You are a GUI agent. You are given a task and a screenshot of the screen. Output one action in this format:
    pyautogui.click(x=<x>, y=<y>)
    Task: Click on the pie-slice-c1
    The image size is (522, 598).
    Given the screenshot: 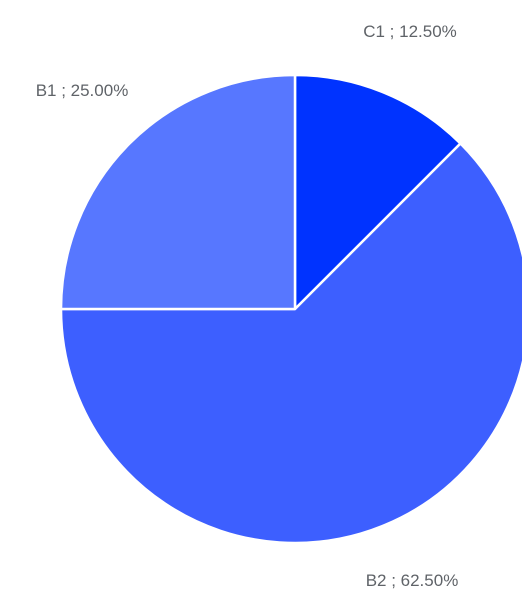 What is the action you would take?
    pyautogui.click(x=377, y=192)
    